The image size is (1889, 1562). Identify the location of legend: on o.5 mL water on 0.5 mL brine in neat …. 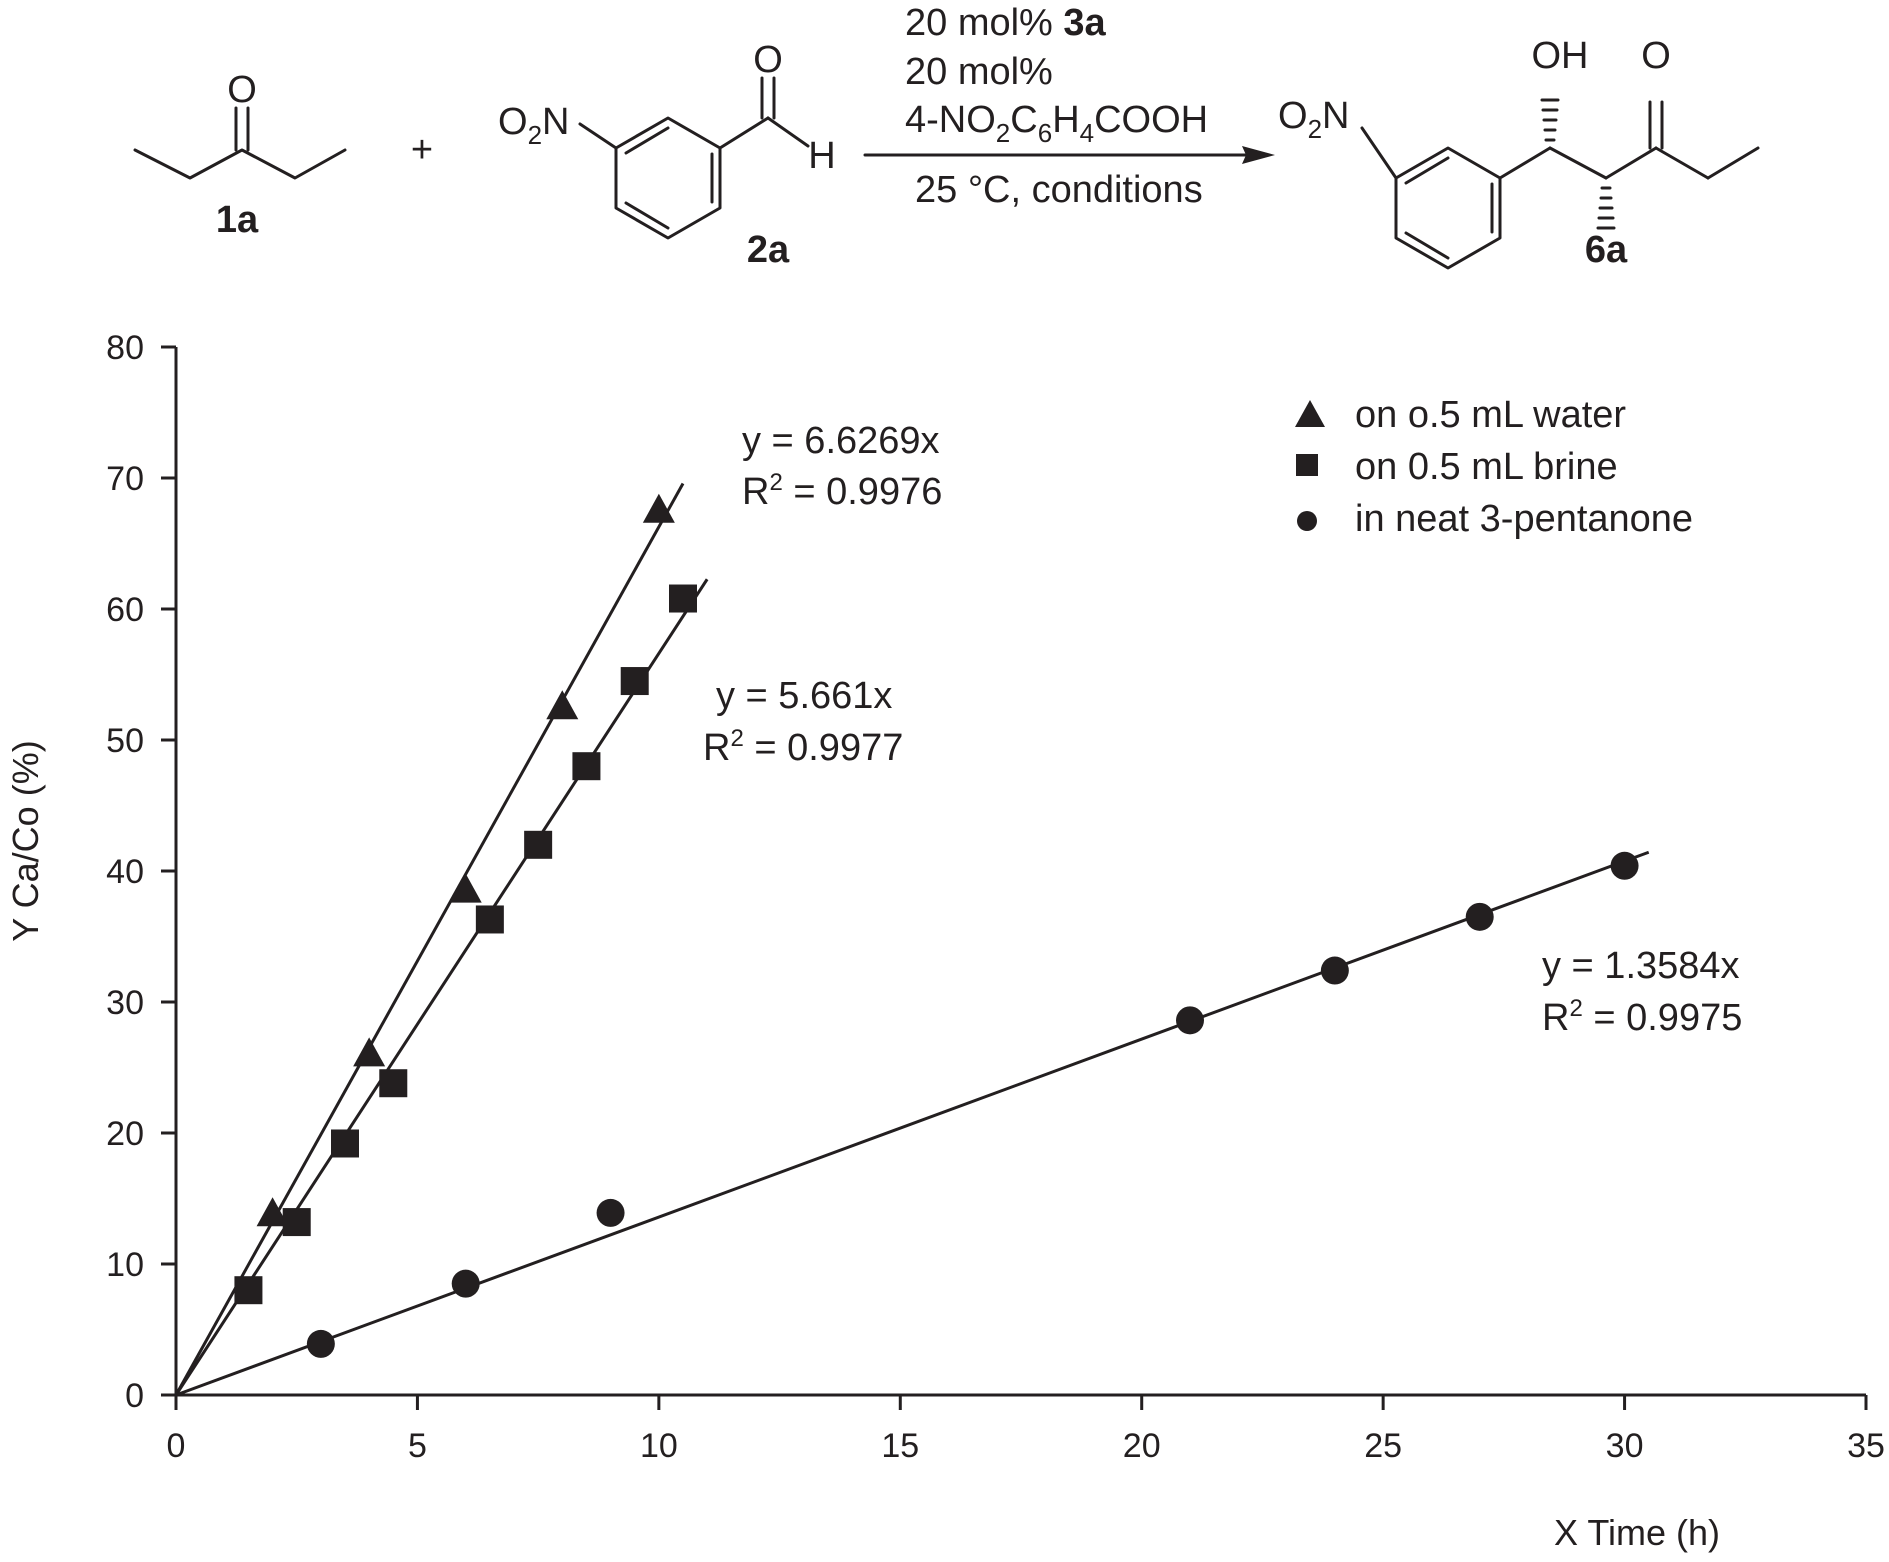
(1494, 467).